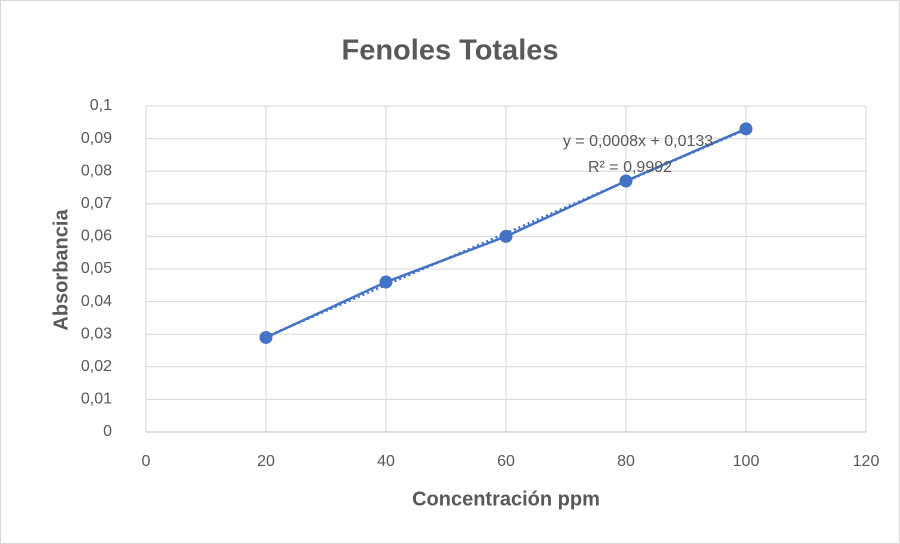 The width and height of the screenshot is (900, 544). Describe the element at coordinates (449, 51) in the screenshot. I see `chart-title: Fenoles Totales` at that location.